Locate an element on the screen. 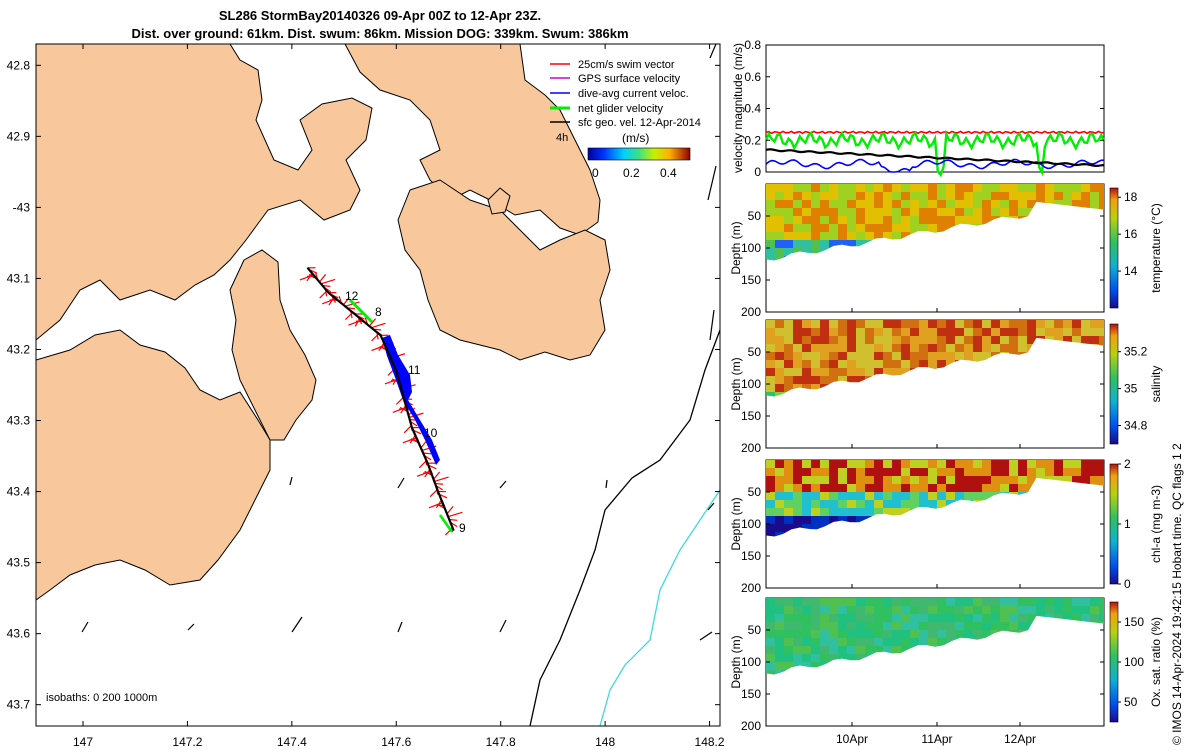 This screenshot has width=1200, height=750. colorbar-tick-label: 18 is located at coordinates (1131, 197).